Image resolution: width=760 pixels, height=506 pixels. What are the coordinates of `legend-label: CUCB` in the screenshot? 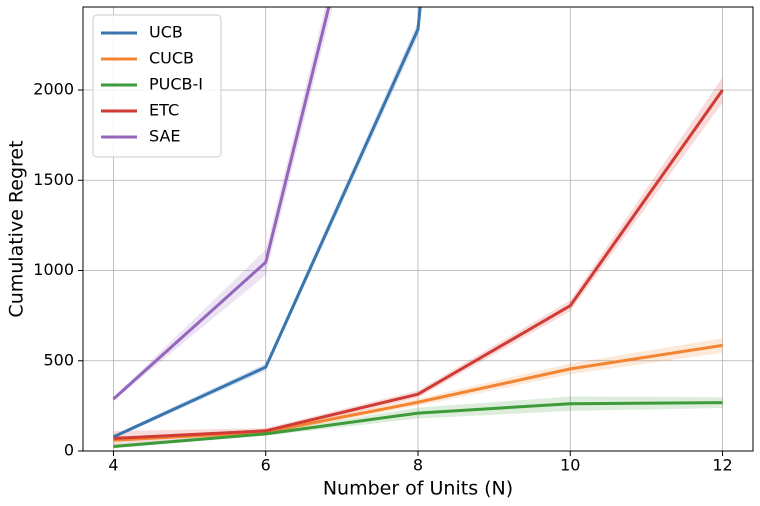 It's located at (171, 58).